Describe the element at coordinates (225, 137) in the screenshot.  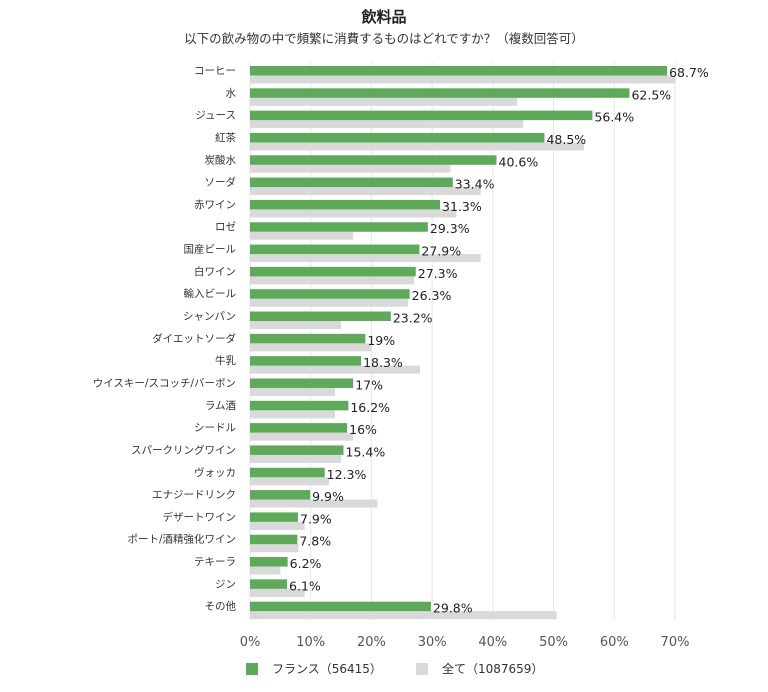
I see `category-label: 紅茶` at that location.